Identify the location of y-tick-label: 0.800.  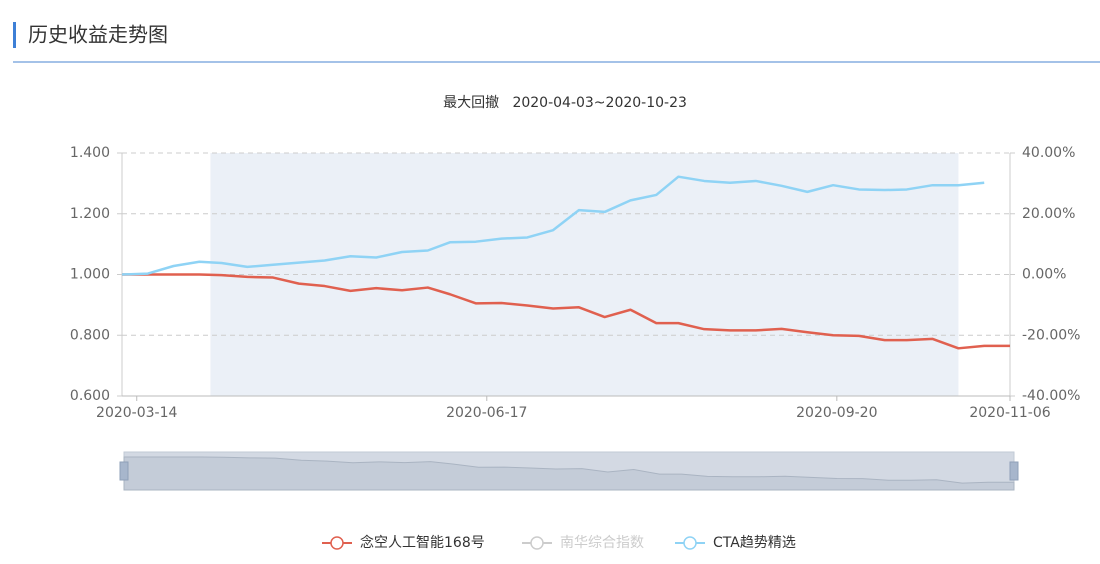
(90, 335).